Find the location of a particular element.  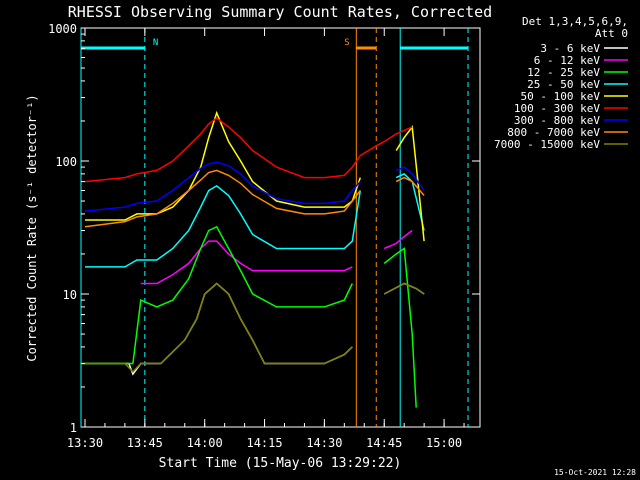

legend-entry-label: 25 - 50 keV is located at coordinates (563, 84).